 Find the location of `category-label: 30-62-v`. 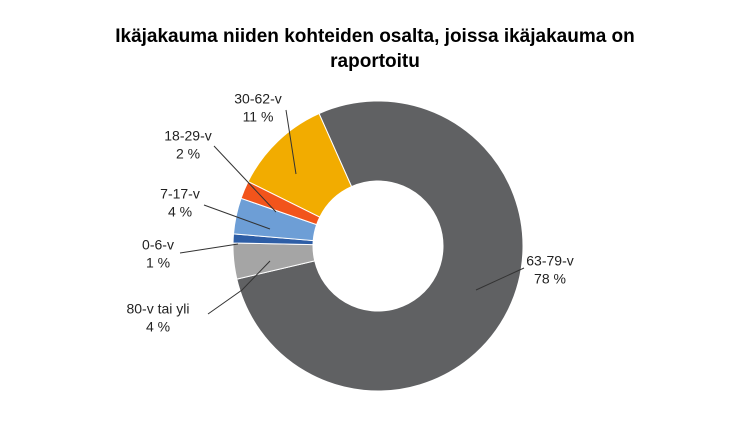

category-label: 30-62-v is located at coordinates (257, 99).